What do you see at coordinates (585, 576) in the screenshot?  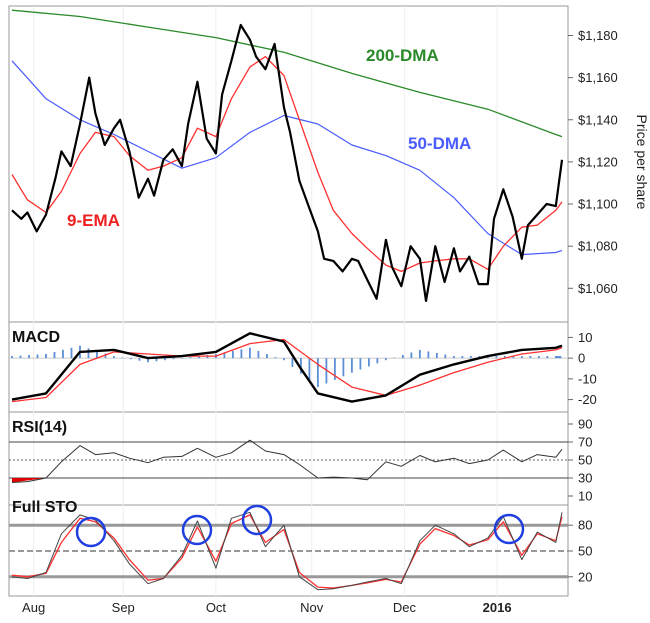 I see `y-tick-label: 20` at bounding box center [585, 576].